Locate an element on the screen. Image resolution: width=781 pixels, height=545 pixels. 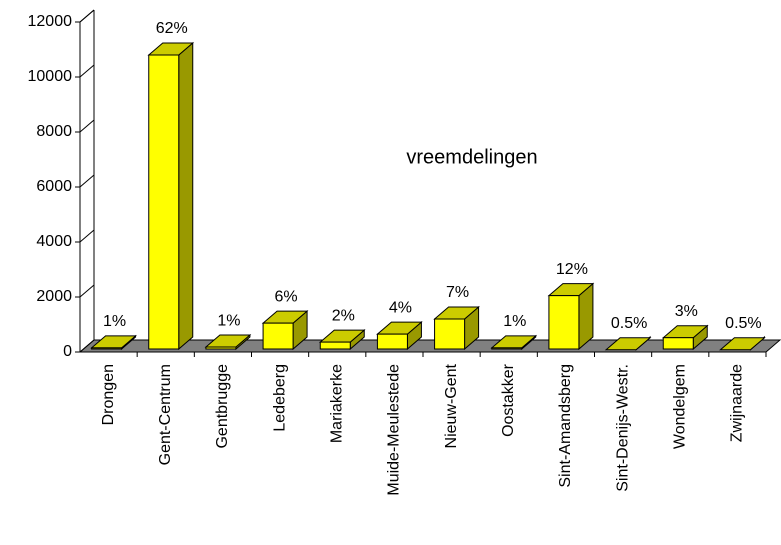
share-label: 12% is located at coordinates (572, 269).